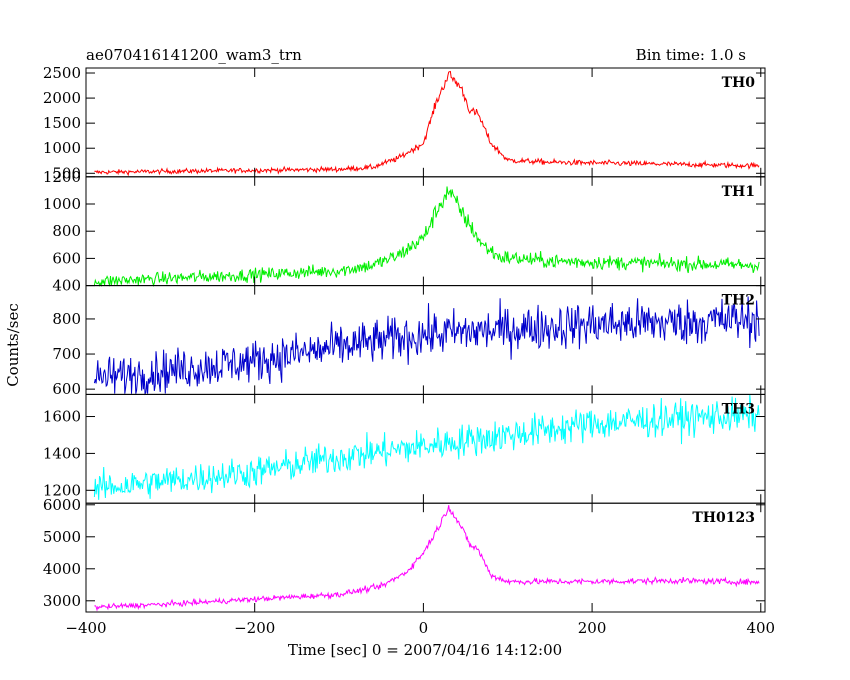 This screenshot has width=850, height=680. I want to click on x-tick-label: 400, so click(760, 628).